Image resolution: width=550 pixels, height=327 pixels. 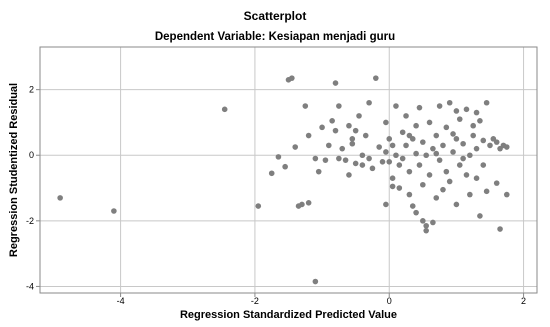 I want to click on y-axis-label: Regression Studentized Residual, so click(x=14, y=170).